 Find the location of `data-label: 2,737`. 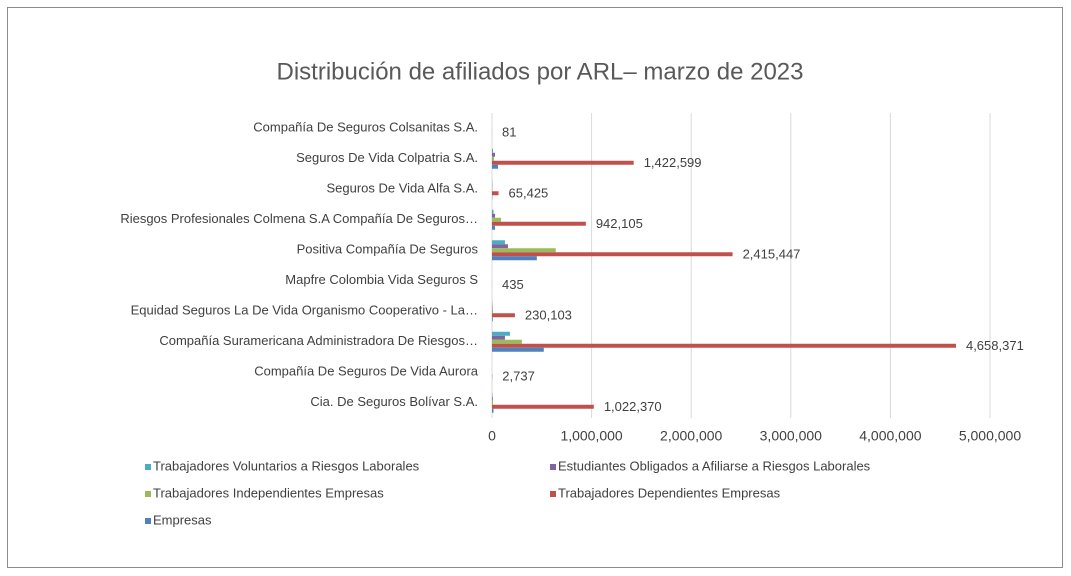

data-label: 2,737 is located at coordinates (518, 376).